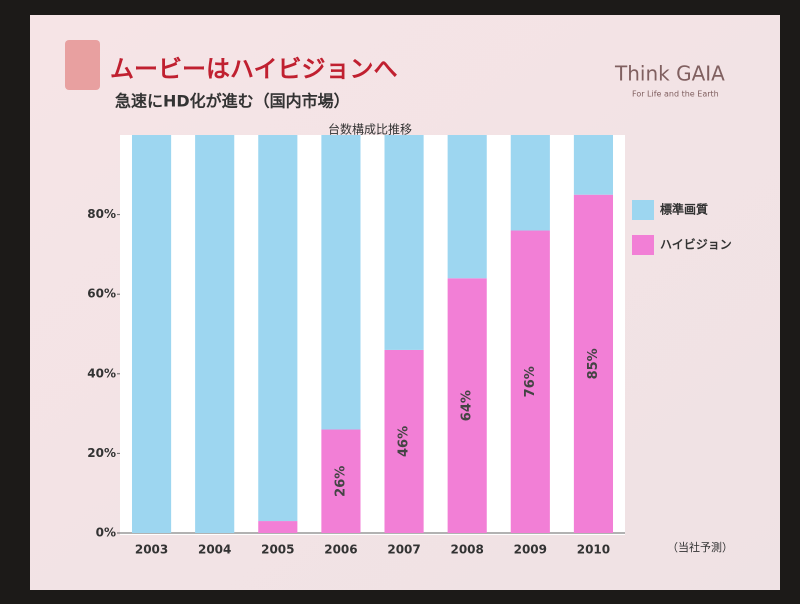  What do you see at coordinates (106, 533) in the screenshot?
I see `y-tick-label: 0%` at bounding box center [106, 533].